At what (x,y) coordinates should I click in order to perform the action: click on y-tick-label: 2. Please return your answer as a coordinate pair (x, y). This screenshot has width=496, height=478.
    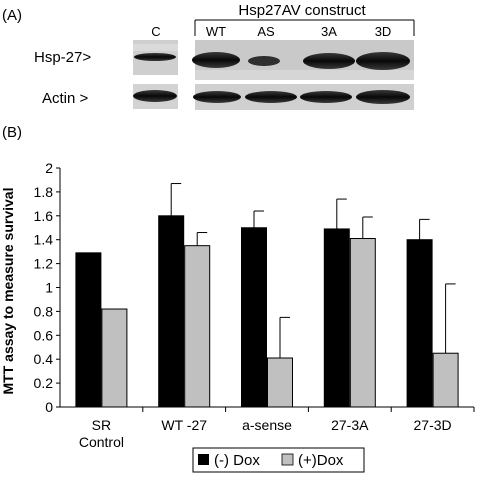
    Looking at the image, I should click on (49, 168).